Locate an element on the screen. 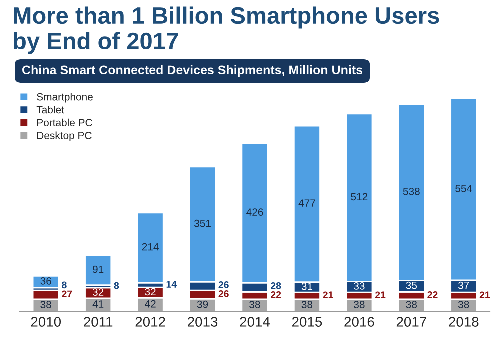 This screenshot has height=339, width=500. data-label: 28 is located at coordinates (276, 286).